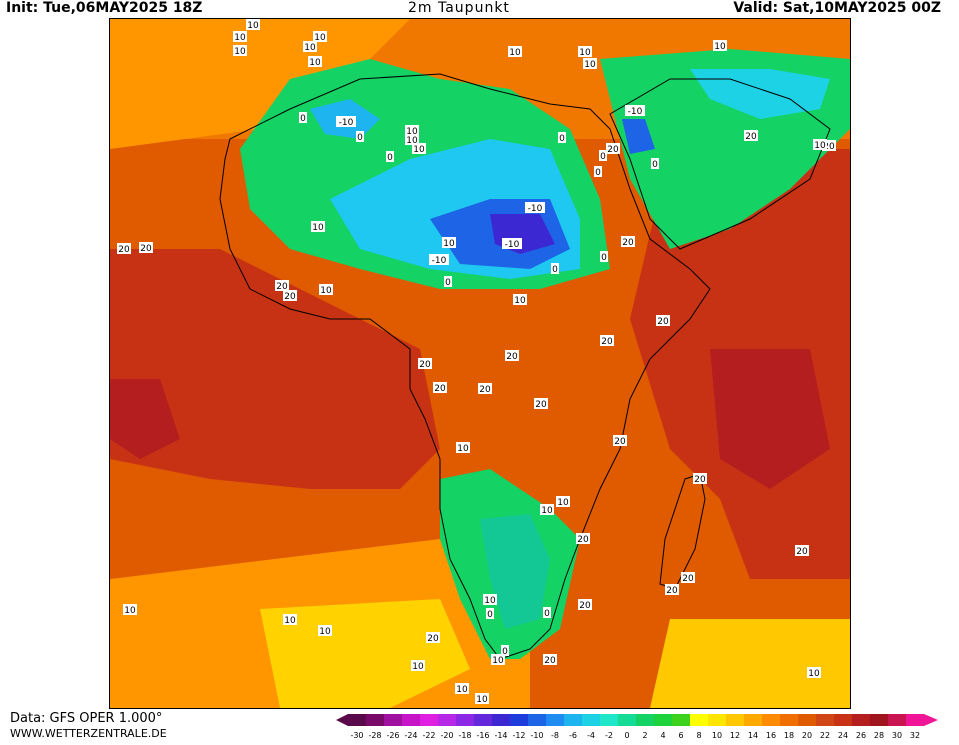 The height and width of the screenshot is (745, 959). I want to click on website-label: WWW.WETTERZENTRALE.DE, so click(88, 733).